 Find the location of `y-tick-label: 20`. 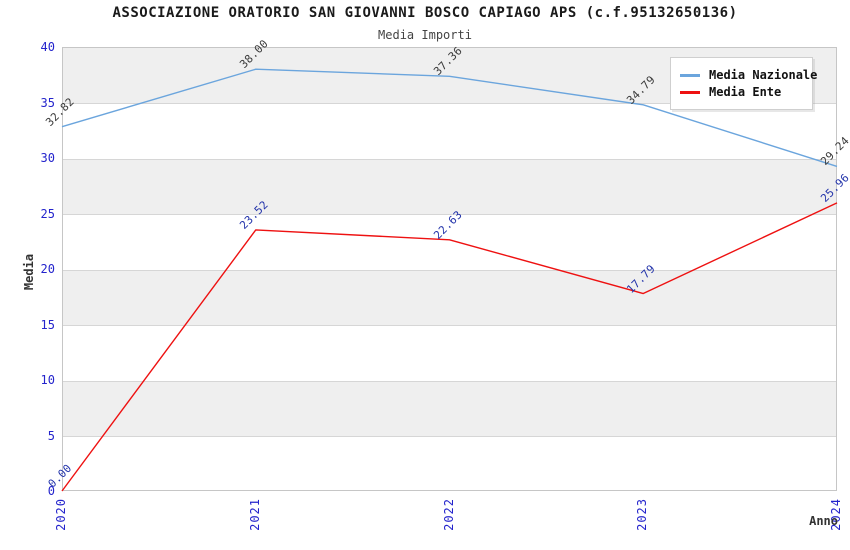

y-tick-label: 20 is located at coordinates (47, 269).